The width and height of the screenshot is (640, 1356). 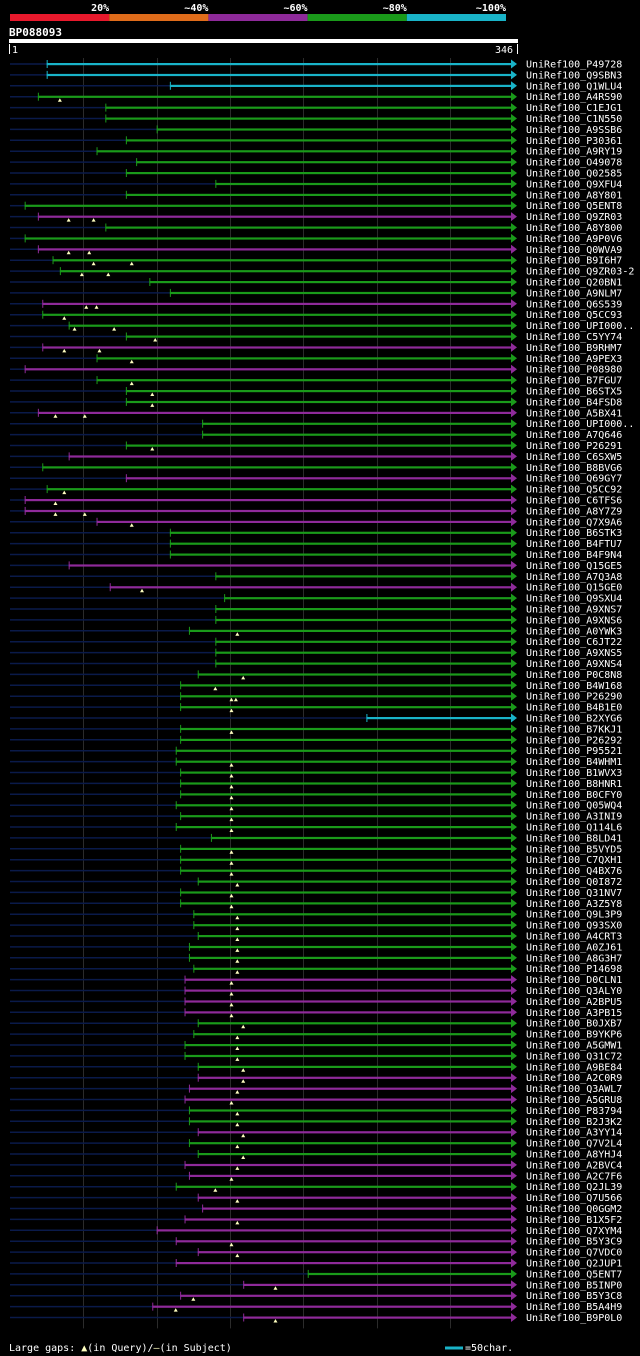 What do you see at coordinates (574, 566) in the screenshot?
I see `hit-label: UniRef100_Q15GE5` at bounding box center [574, 566].